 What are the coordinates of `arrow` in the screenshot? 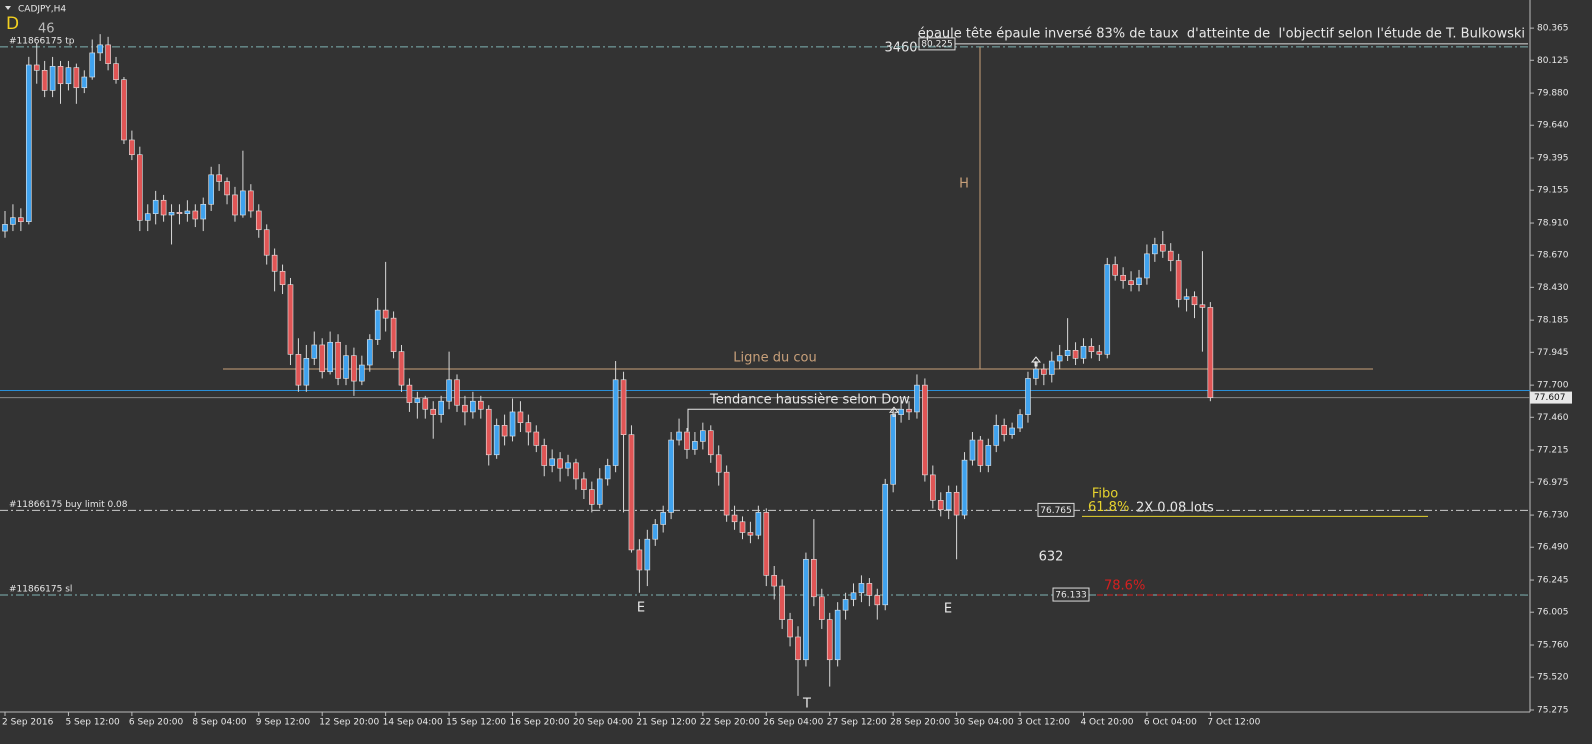 It's located at (894, 411).